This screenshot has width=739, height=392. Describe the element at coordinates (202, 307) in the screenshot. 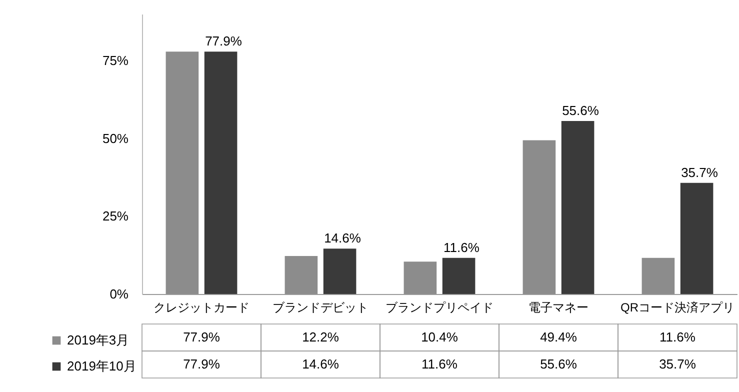

I see `x-tick-label: クレジットカード` at that location.